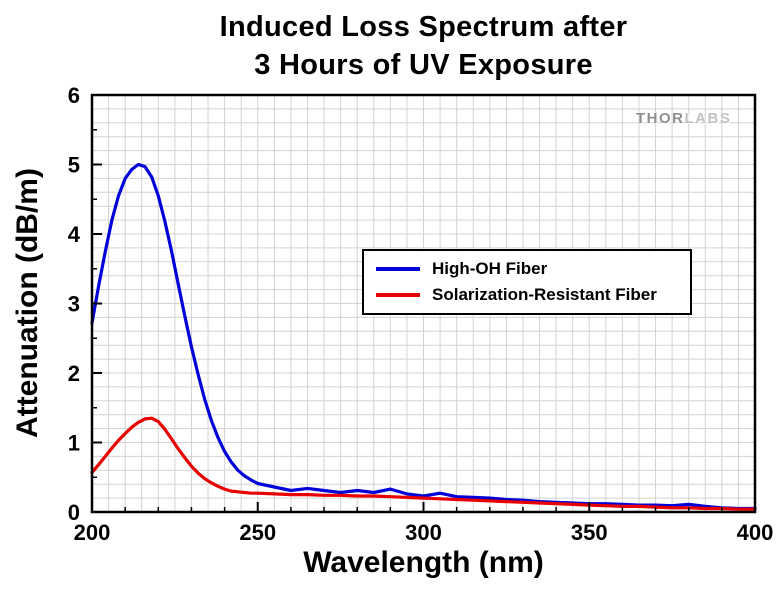 This screenshot has width=780, height=593. What do you see at coordinates (755, 532) in the screenshot?
I see `x-tick-label: 400` at bounding box center [755, 532].